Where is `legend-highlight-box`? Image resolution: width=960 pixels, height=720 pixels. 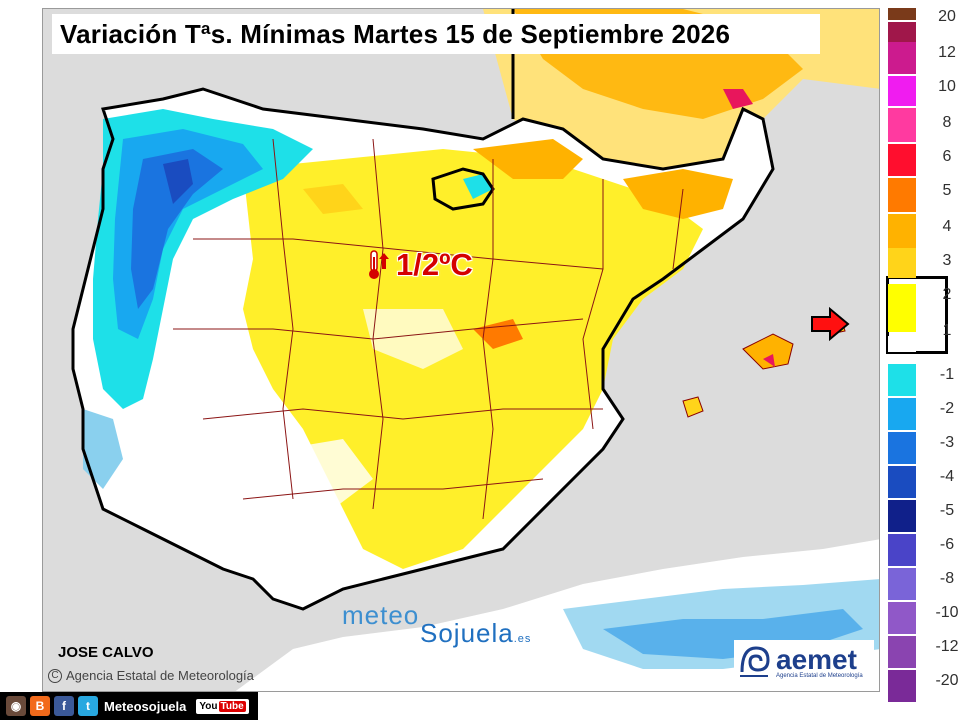
legend-highlight-box is located at coordinates (917, 315).